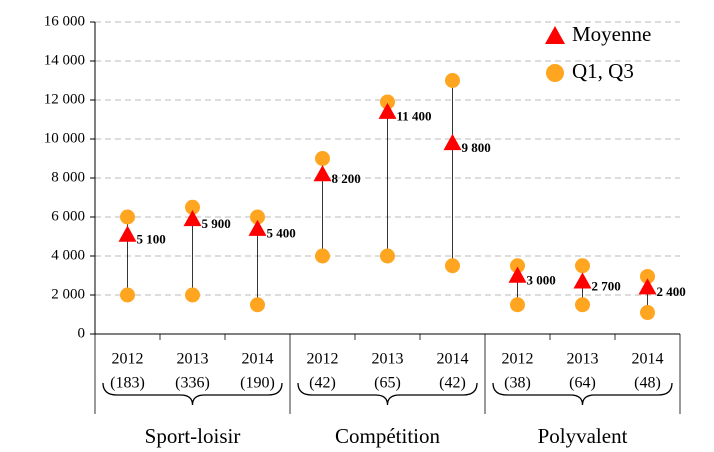 The image size is (714, 452). What do you see at coordinates (68, 216) in the screenshot?
I see `y-tick-label: 6 000` at bounding box center [68, 216].